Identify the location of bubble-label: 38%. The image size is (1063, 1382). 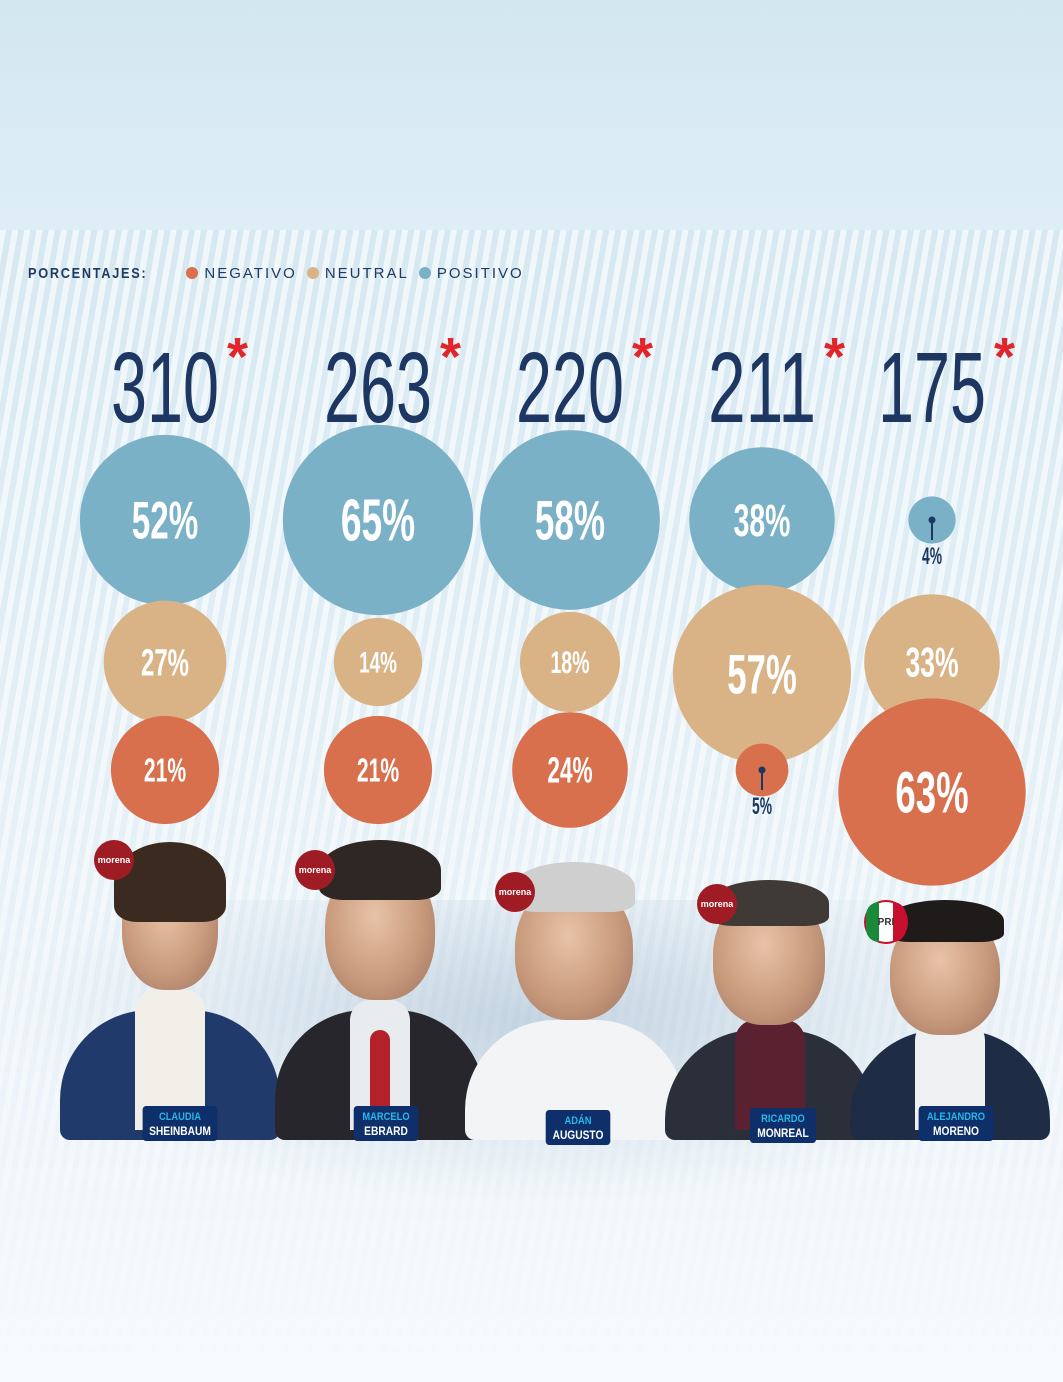
(762, 520).